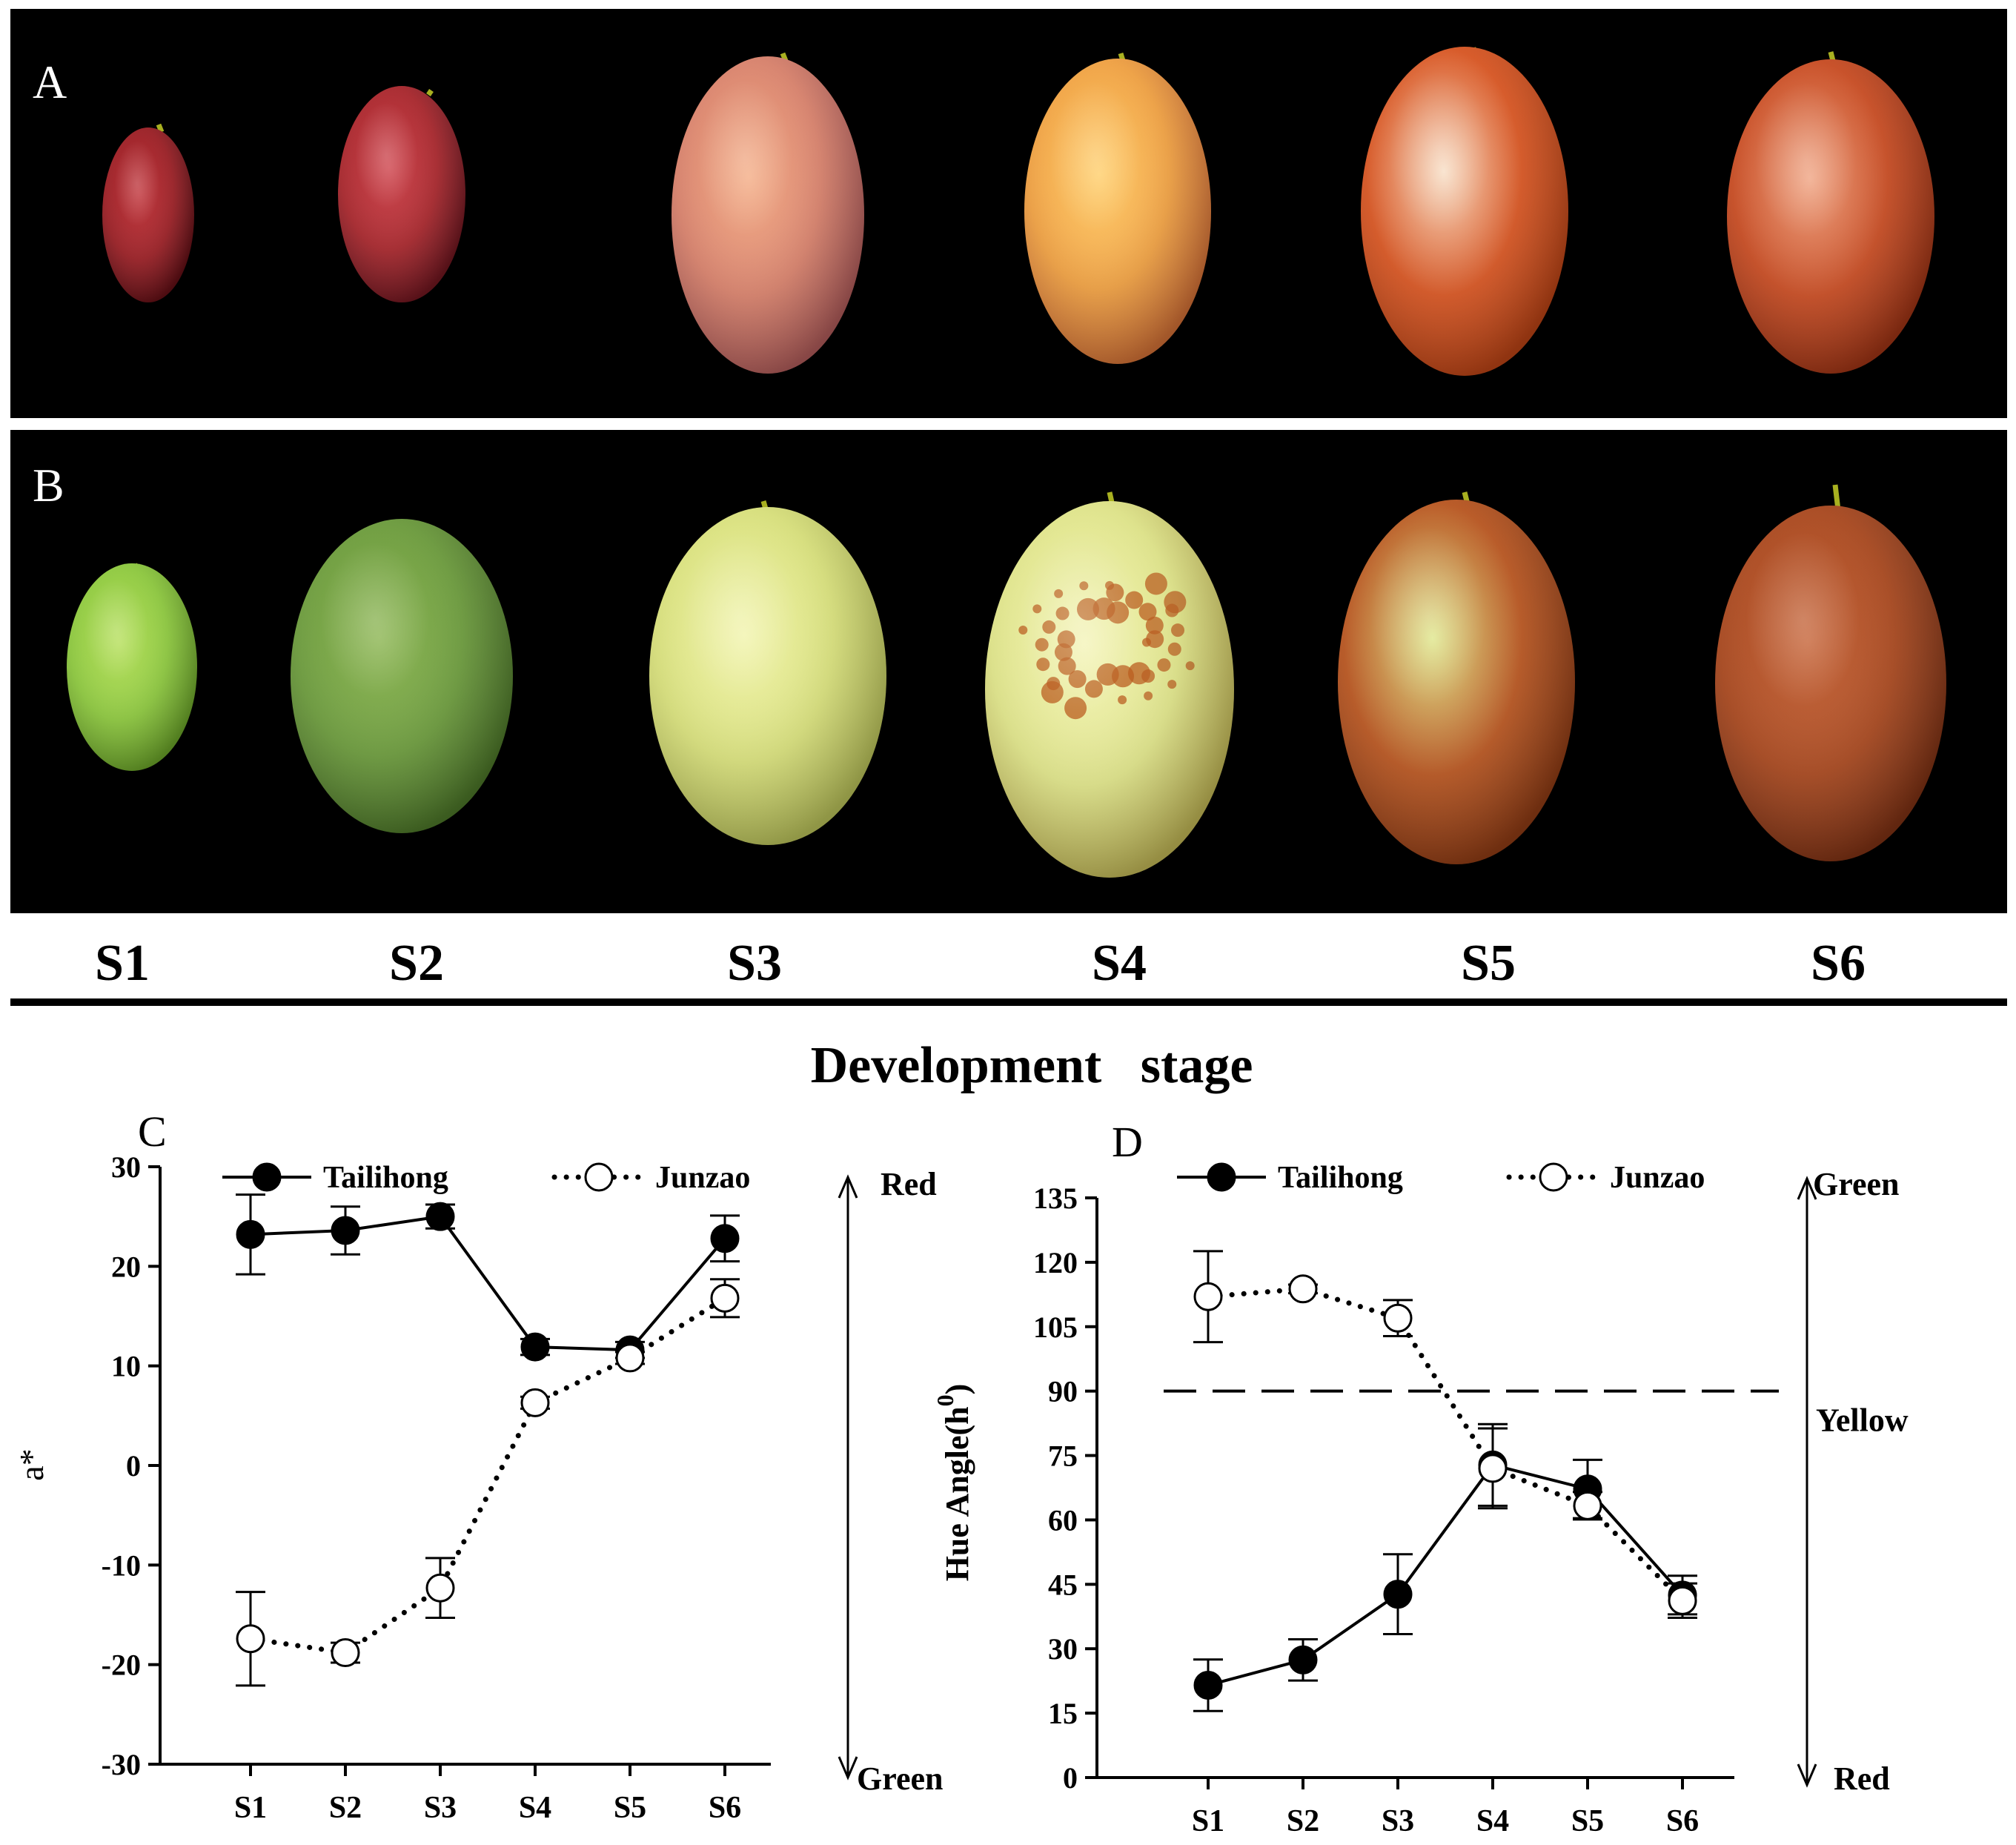 The height and width of the screenshot is (1845, 2016). Describe the element at coordinates (535, 1347) in the screenshot. I see `data-point-tailihong-s4` at that location.